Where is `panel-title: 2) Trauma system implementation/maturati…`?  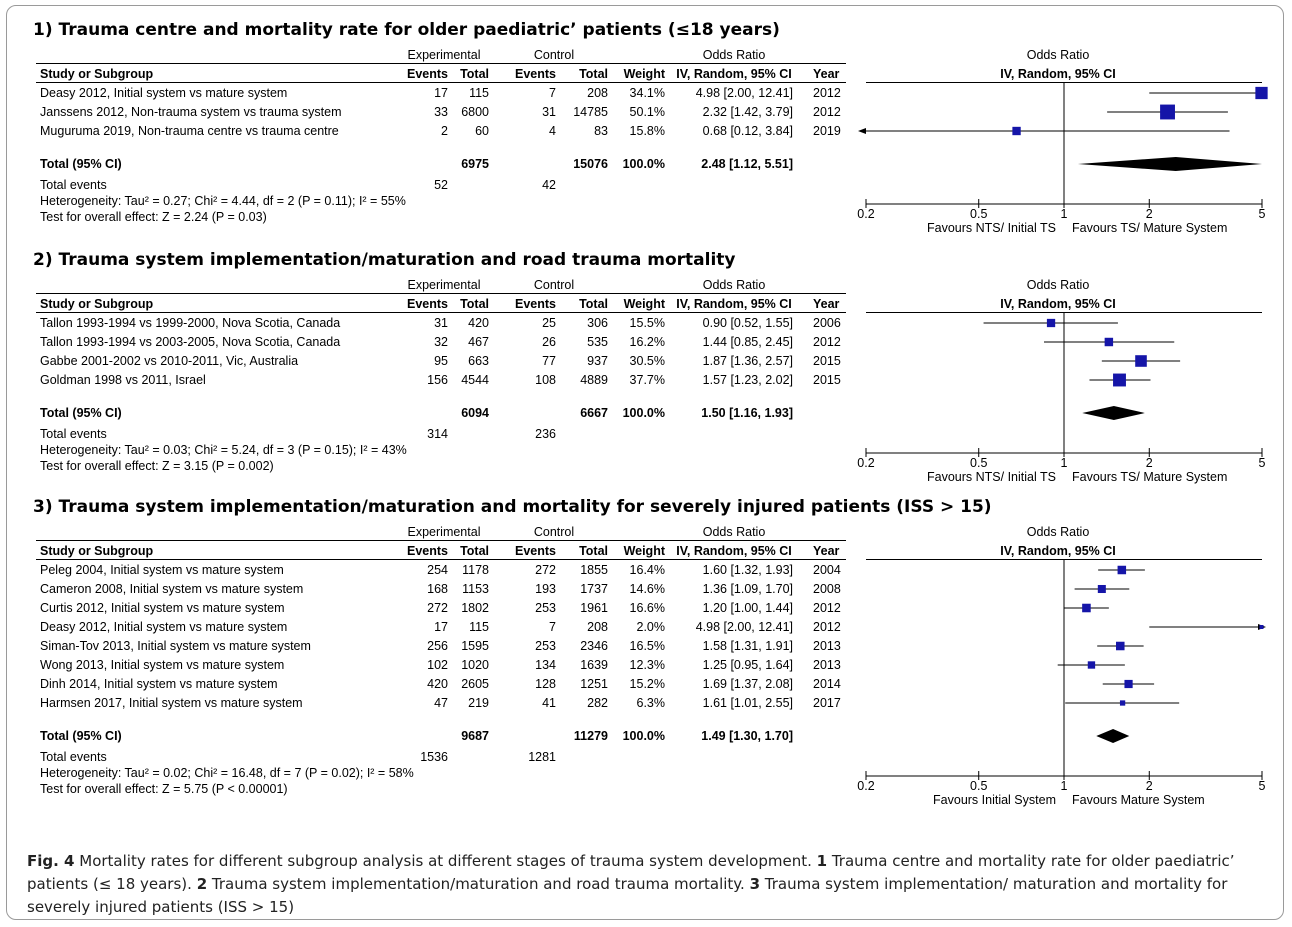
panel-title: 2) Trauma system implementation/maturati… is located at coordinates (384, 260).